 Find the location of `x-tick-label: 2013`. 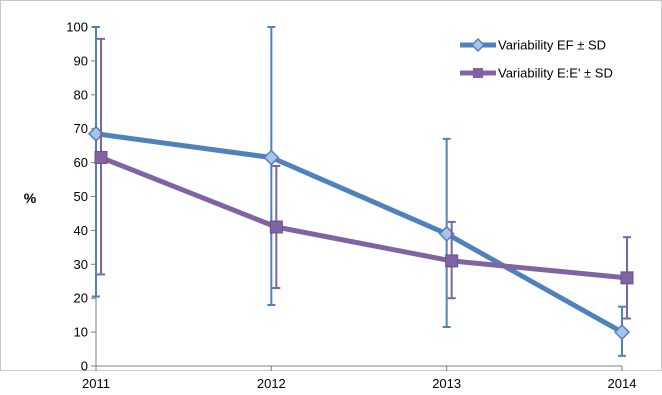

x-tick-label: 2013 is located at coordinates (446, 383).